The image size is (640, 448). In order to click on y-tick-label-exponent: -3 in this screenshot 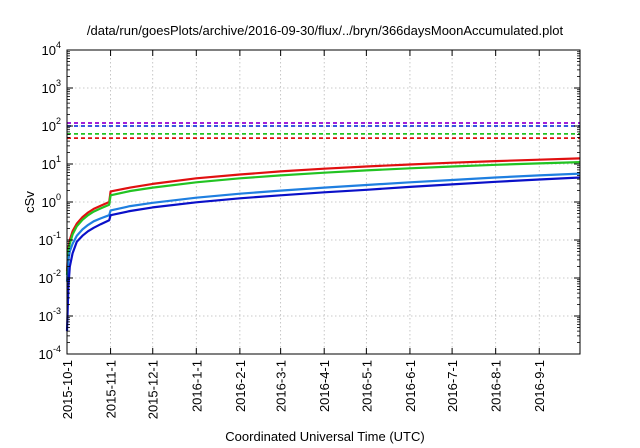, I will do `click(57, 311)`.